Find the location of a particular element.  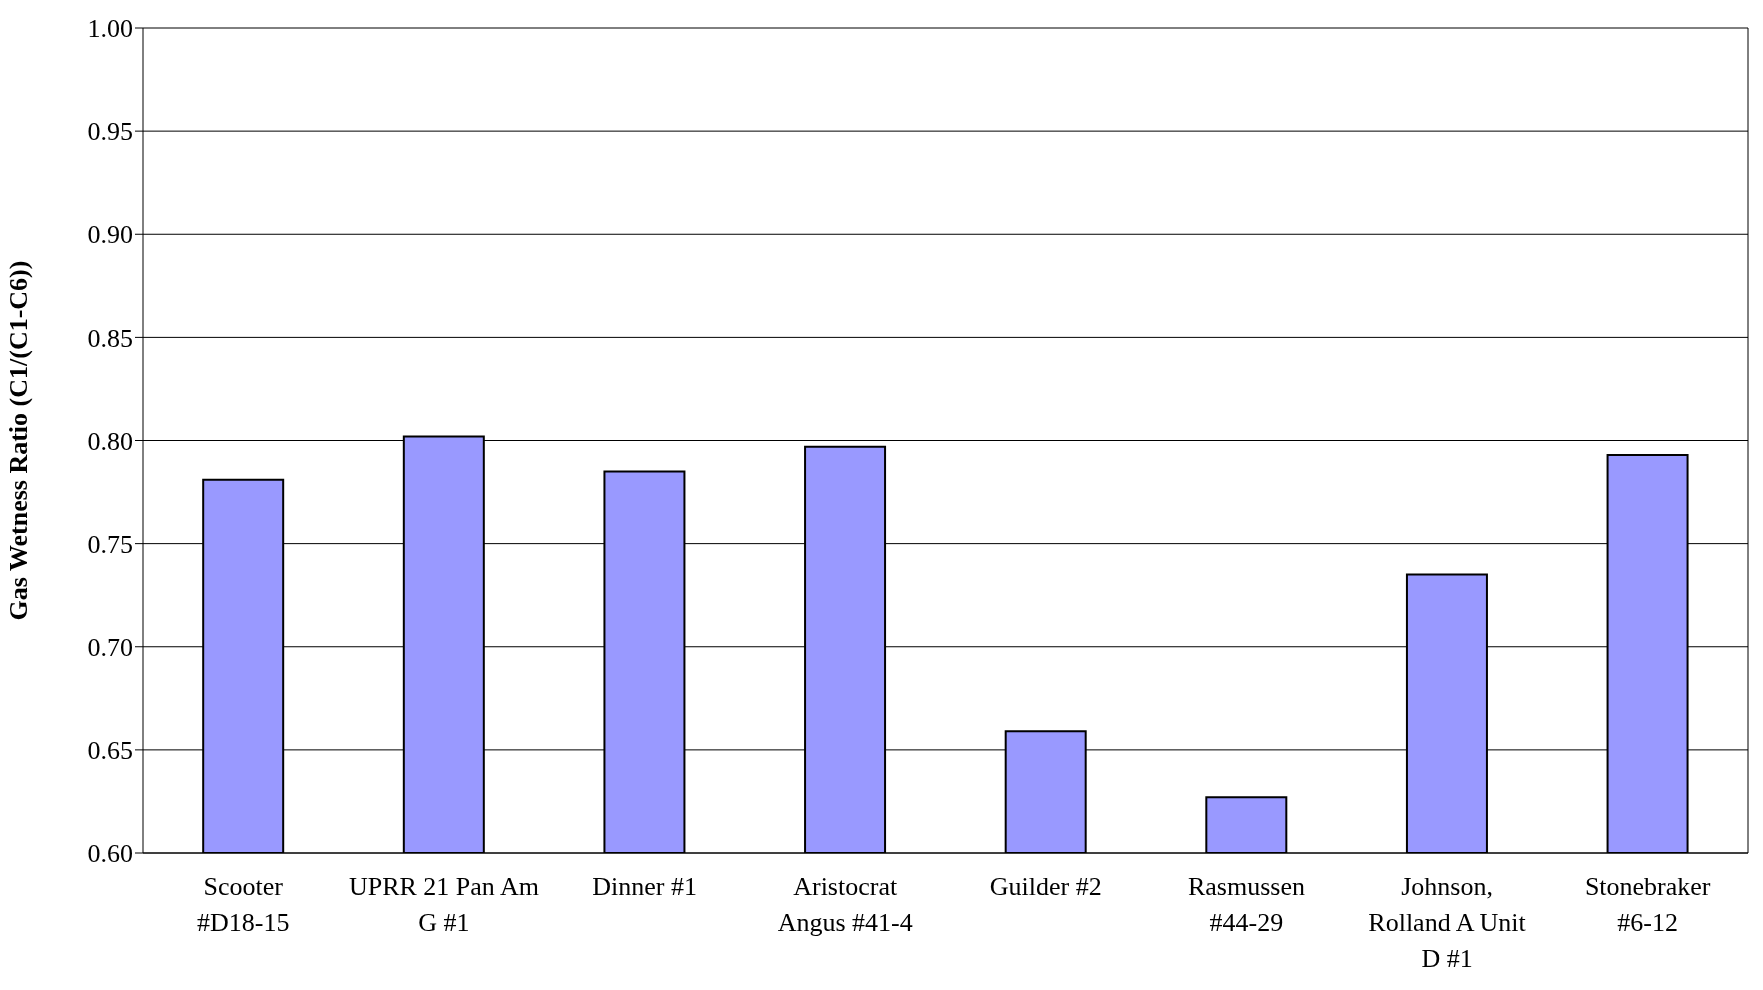

x-tick-label: Dinner #1 is located at coordinates (644, 886).